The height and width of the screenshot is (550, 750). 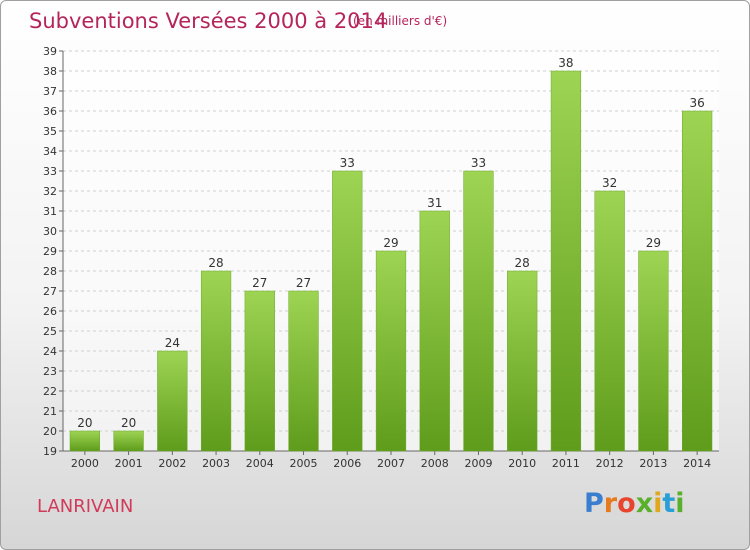 What do you see at coordinates (653, 463) in the screenshot?
I see `x-tick-label-2013: 2013` at bounding box center [653, 463].